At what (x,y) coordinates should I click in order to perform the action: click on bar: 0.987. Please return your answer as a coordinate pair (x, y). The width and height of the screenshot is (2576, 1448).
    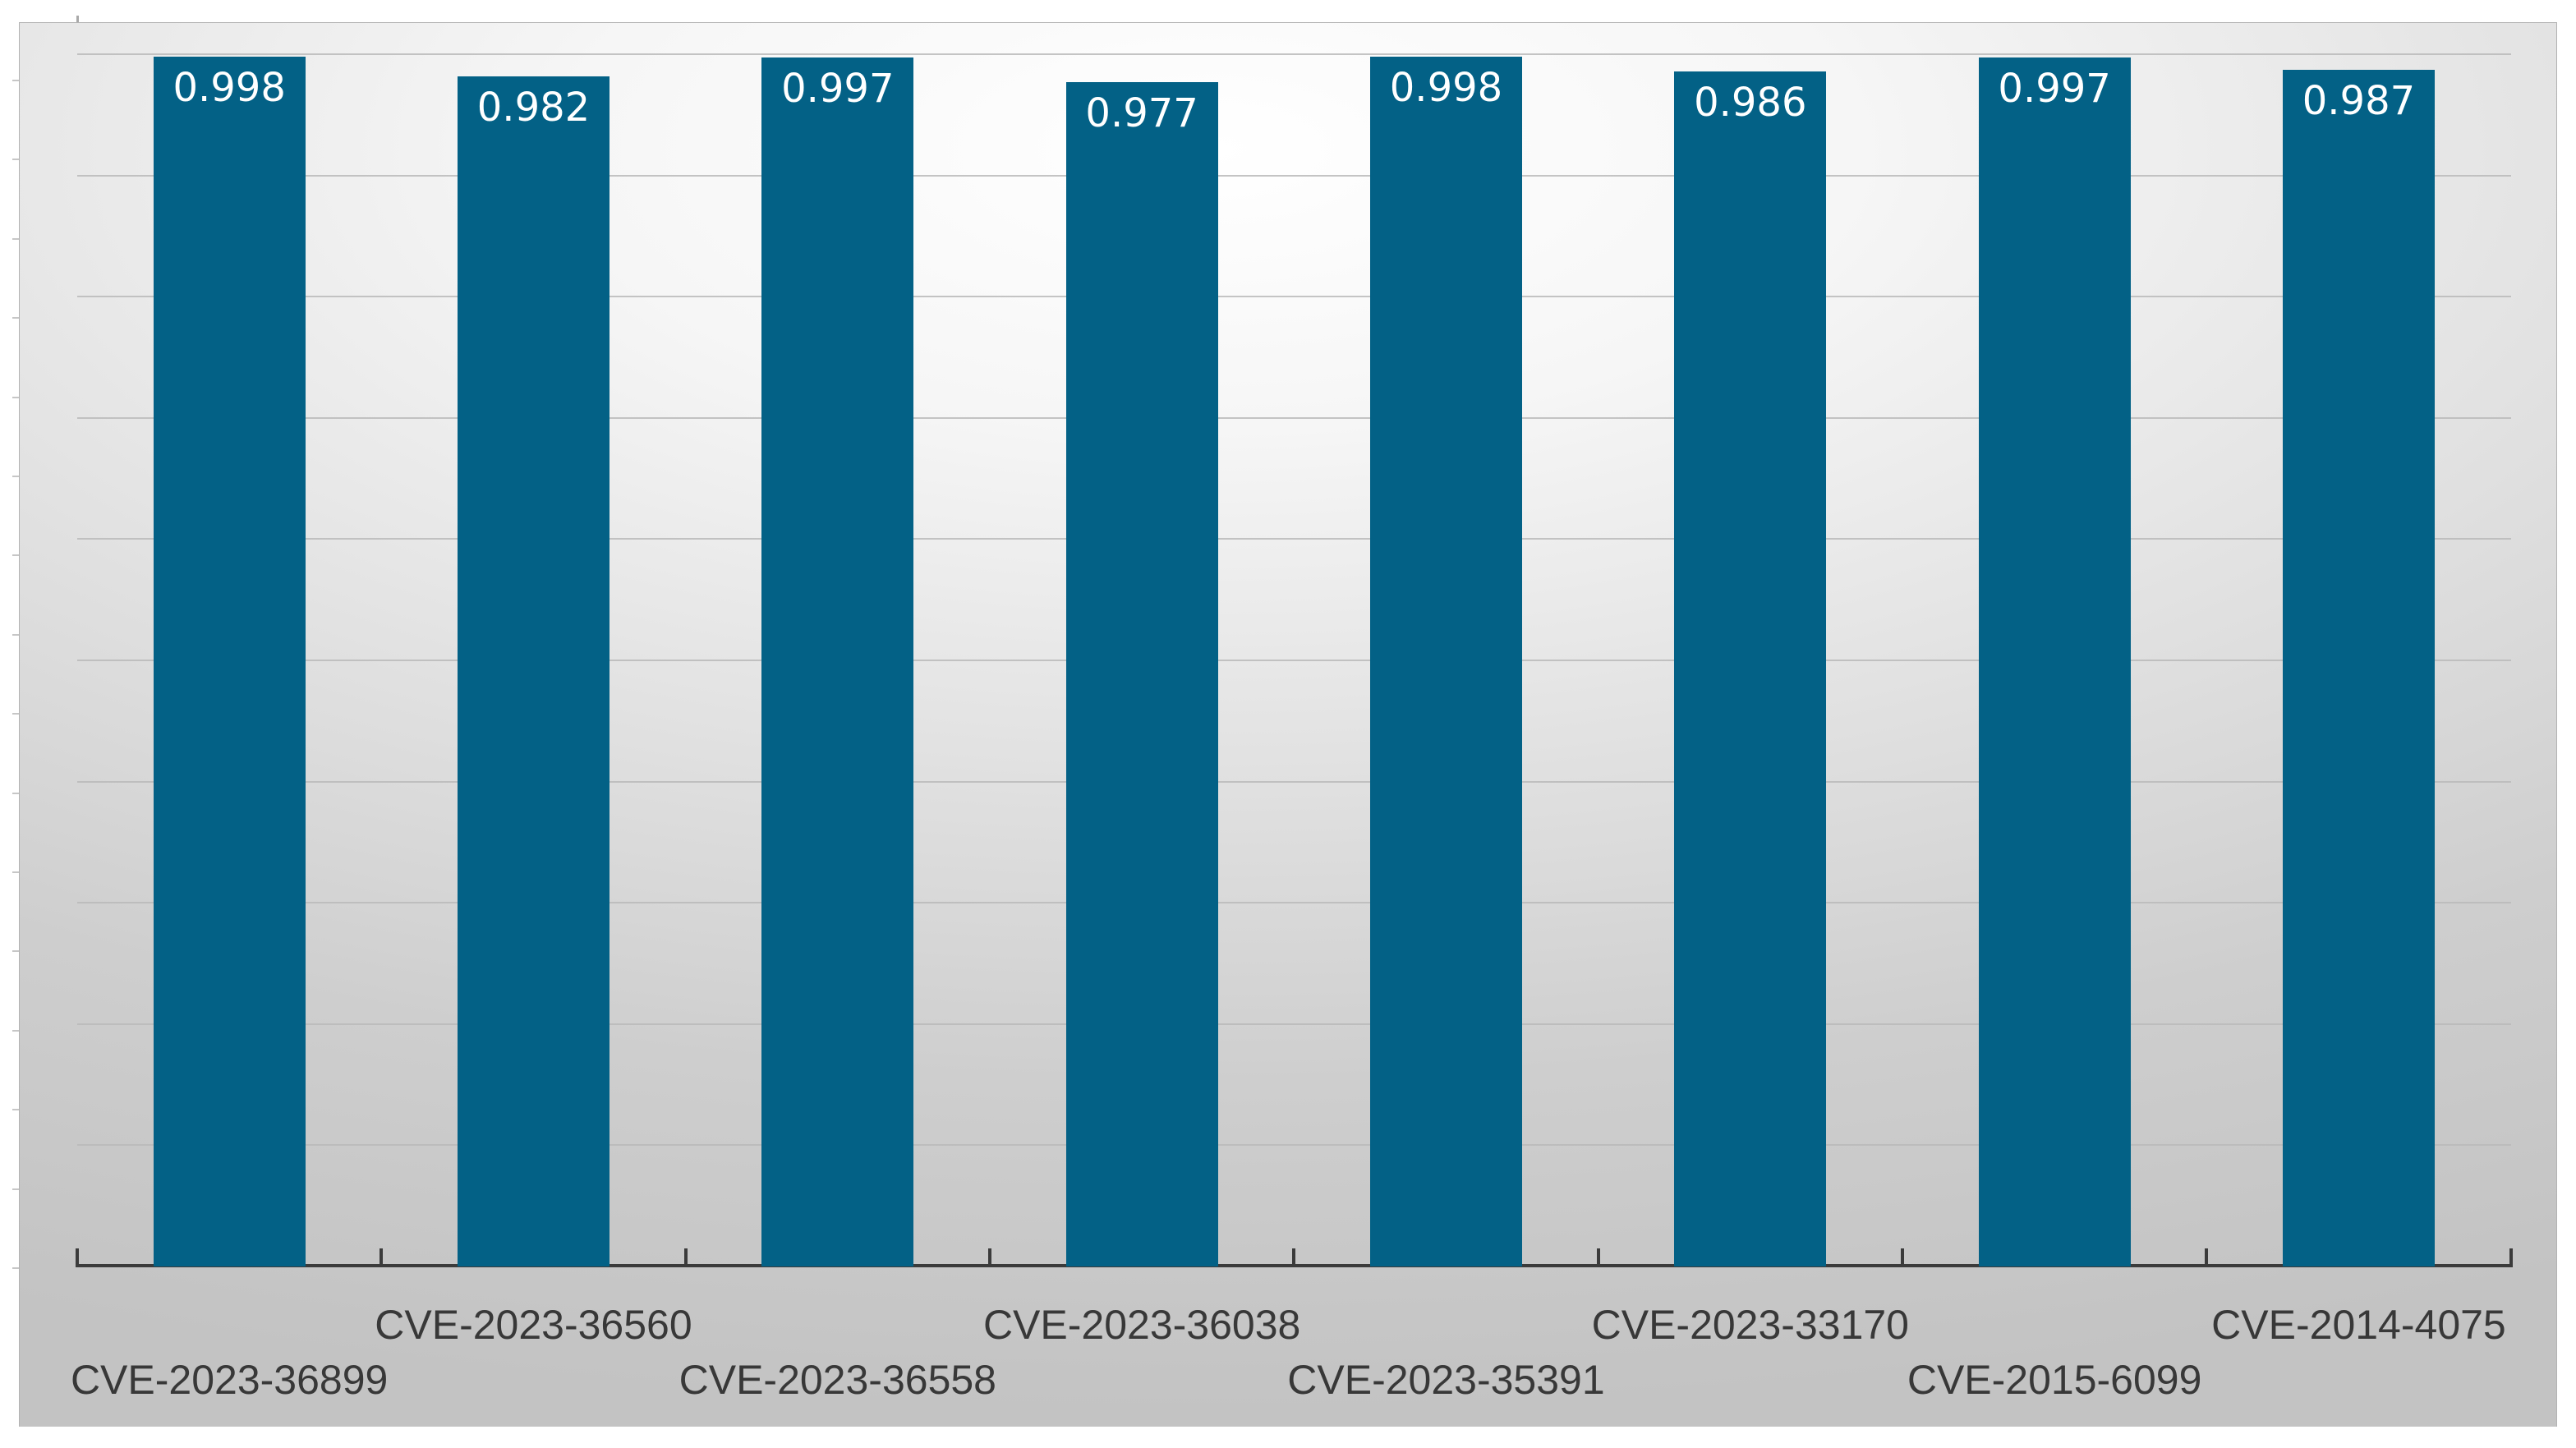
    Looking at the image, I should click on (2358, 668).